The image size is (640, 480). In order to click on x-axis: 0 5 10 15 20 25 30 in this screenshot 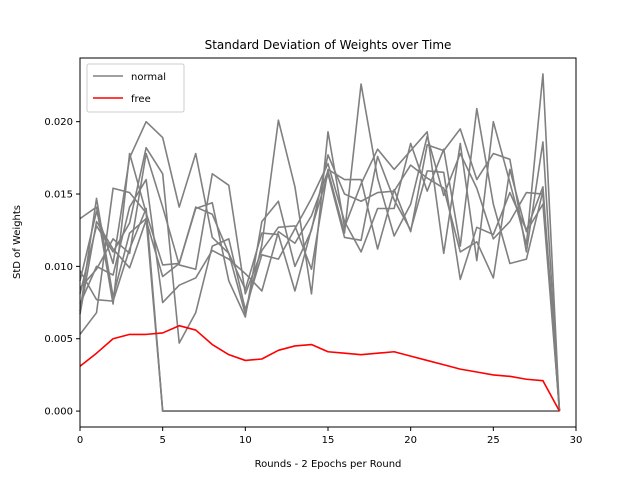, I will do `click(330, 436)`.